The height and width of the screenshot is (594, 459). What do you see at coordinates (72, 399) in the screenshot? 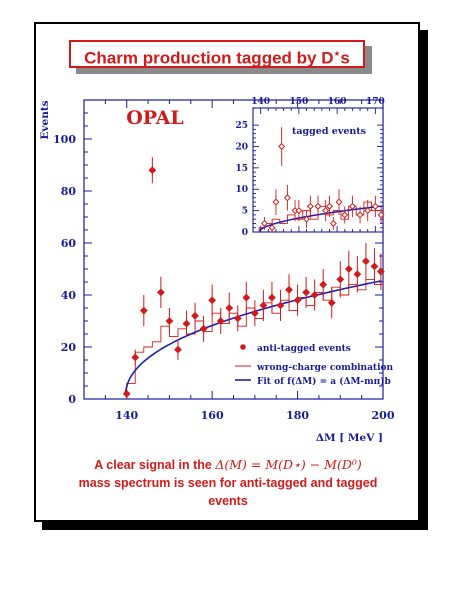
I see `y-tick-label: 0` at bounding box center [72, 399].